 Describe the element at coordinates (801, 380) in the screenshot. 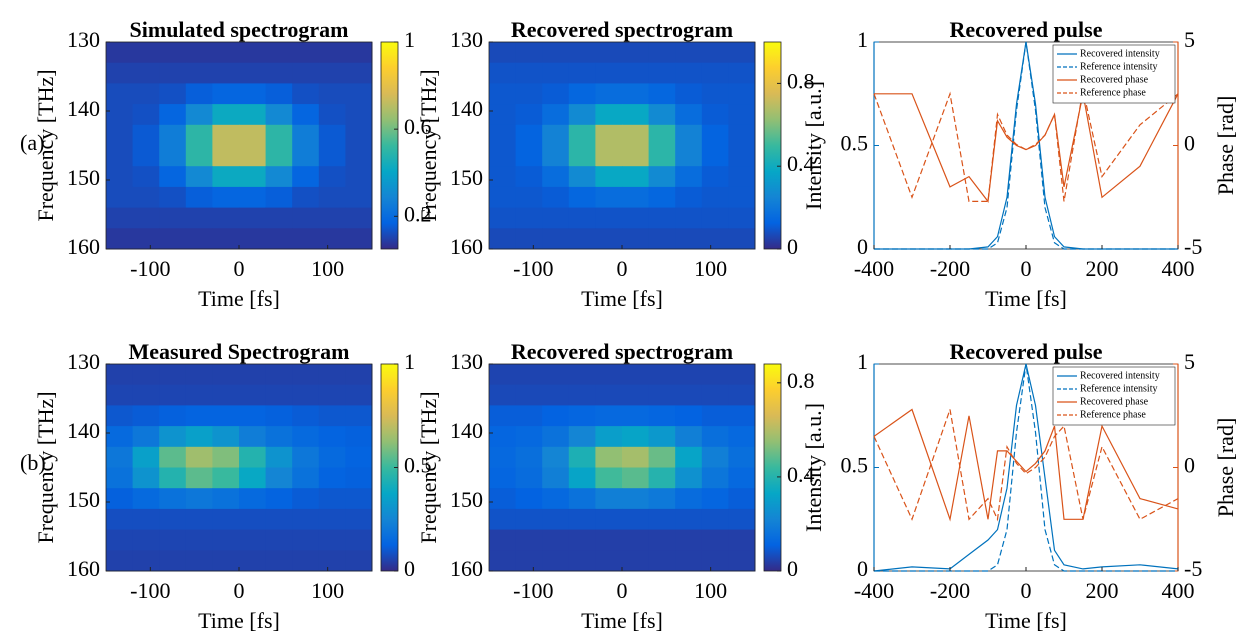

I see `colorbar-tick-label: 0.8` at that location.